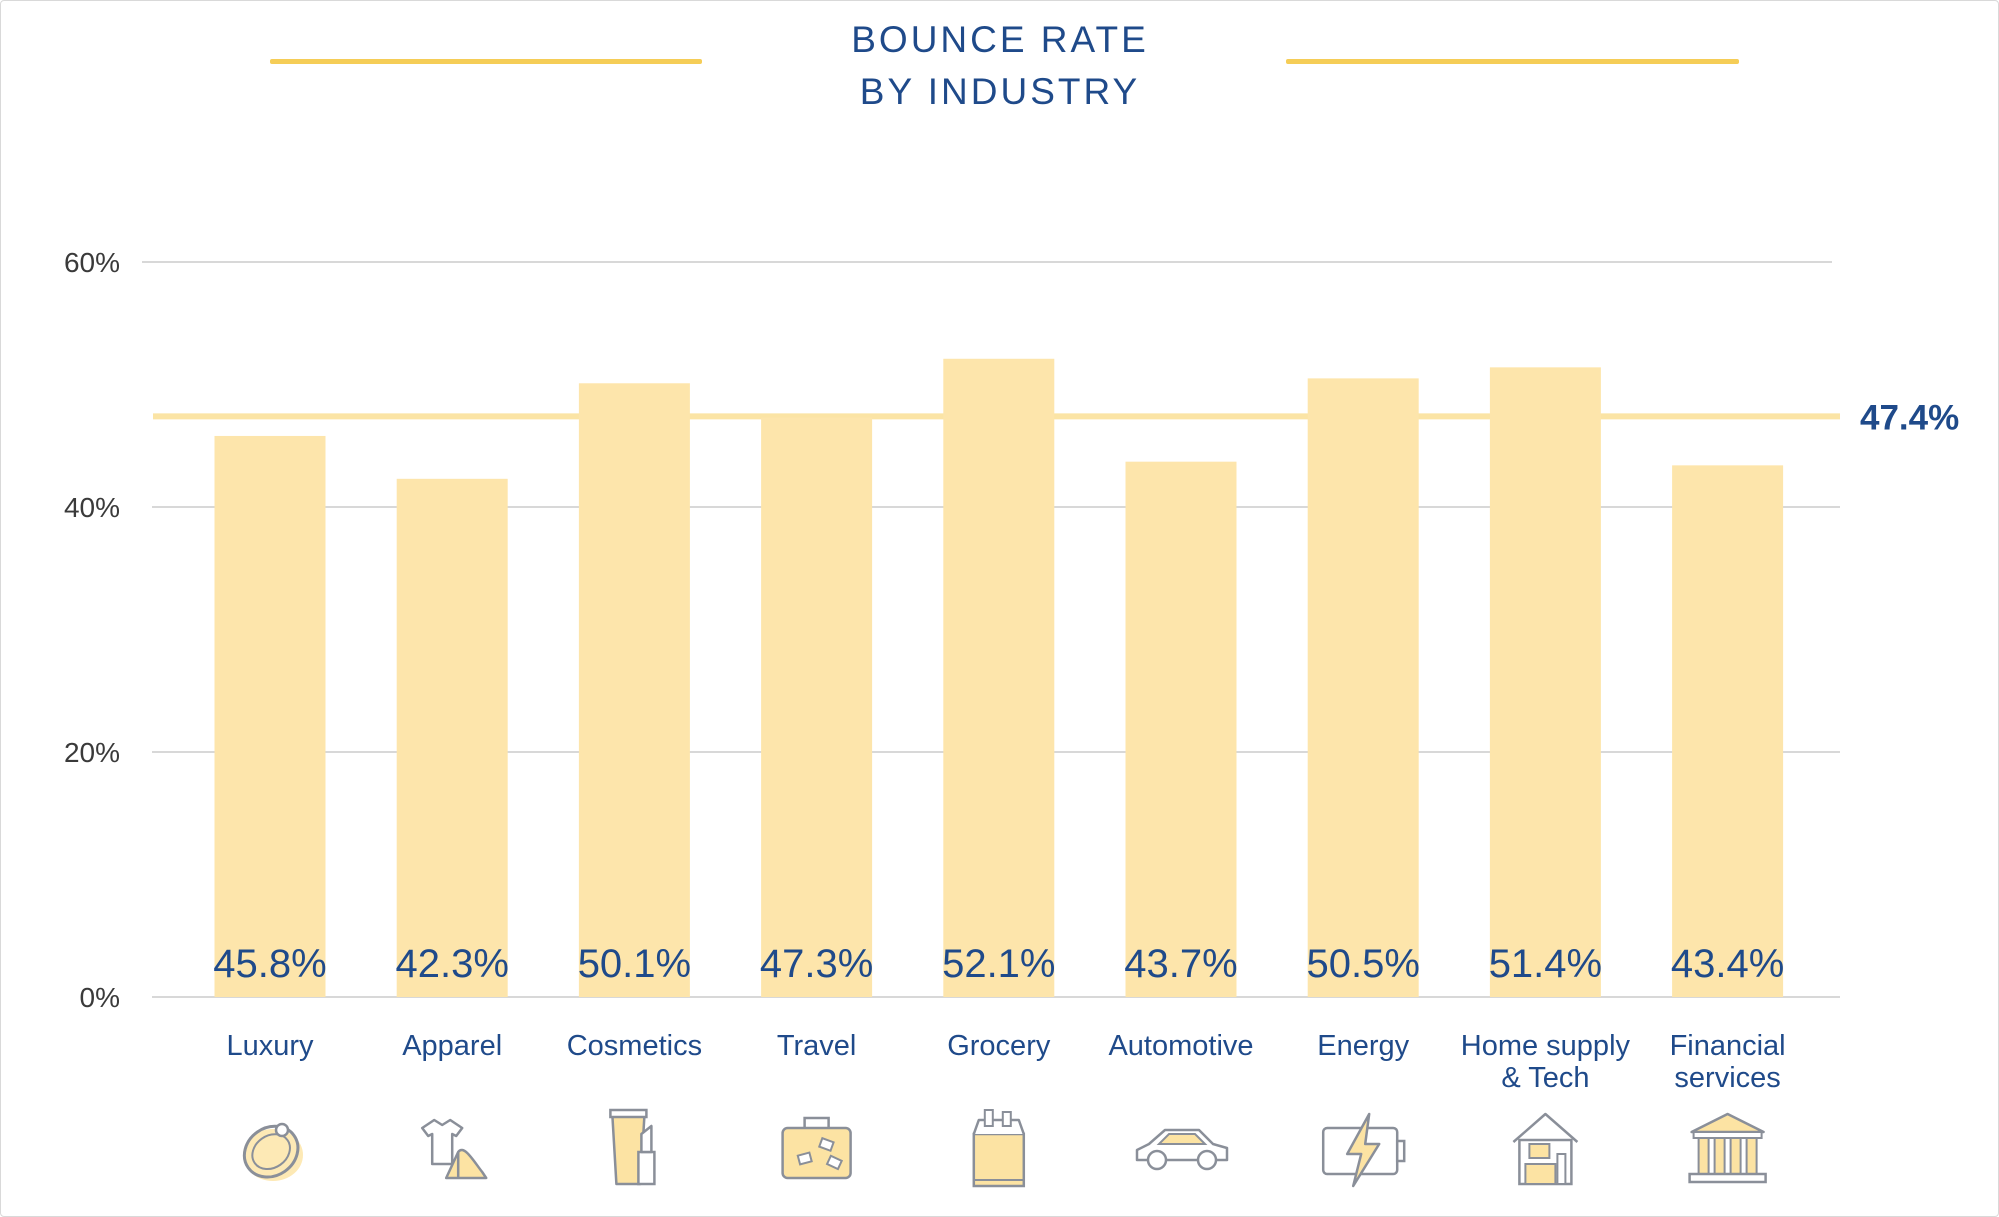  What do you see at coordinates (1363, 1046) in the screenshot?
I see `category-label-6: Energy` at bounding box center [1363, 1046].